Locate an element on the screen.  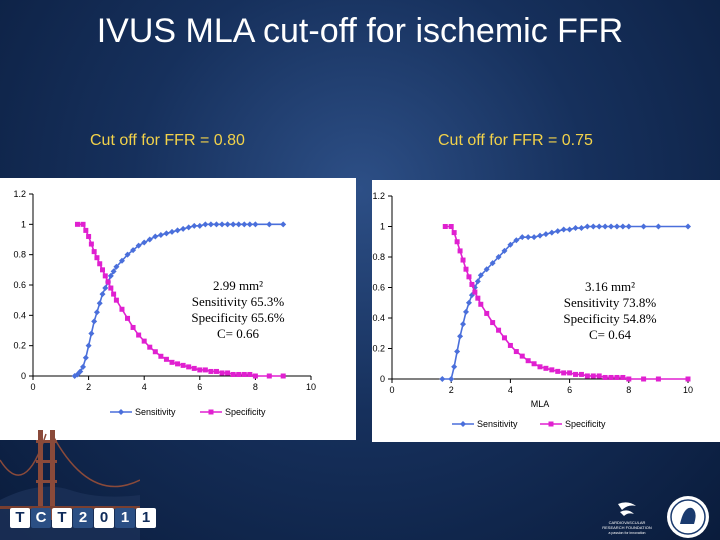
y-tick-label: 1.2 is located at coordinates (19, 194).